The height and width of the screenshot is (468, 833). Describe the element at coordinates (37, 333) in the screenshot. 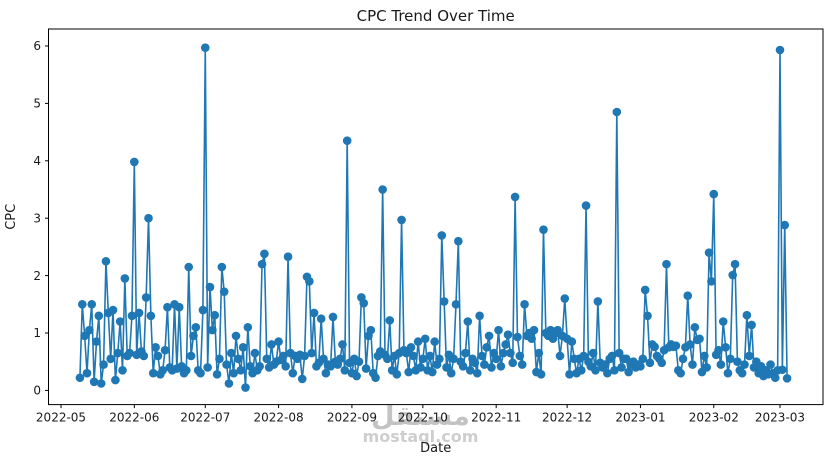

I see `y-tick-label: 1` at that location.